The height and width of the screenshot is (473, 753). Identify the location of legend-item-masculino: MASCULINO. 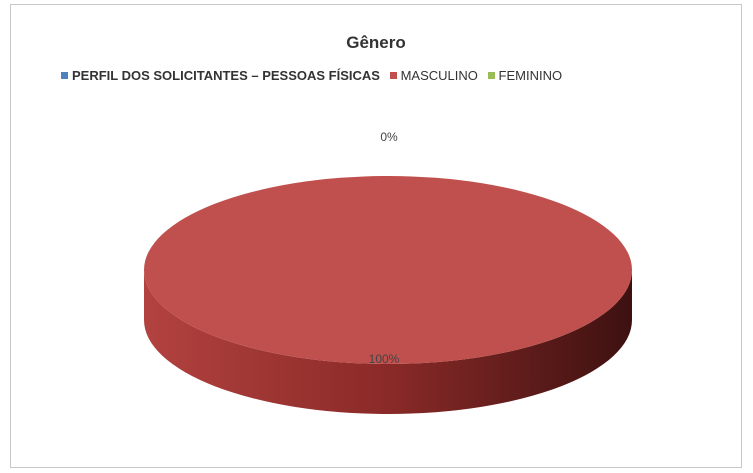
(433, 75).